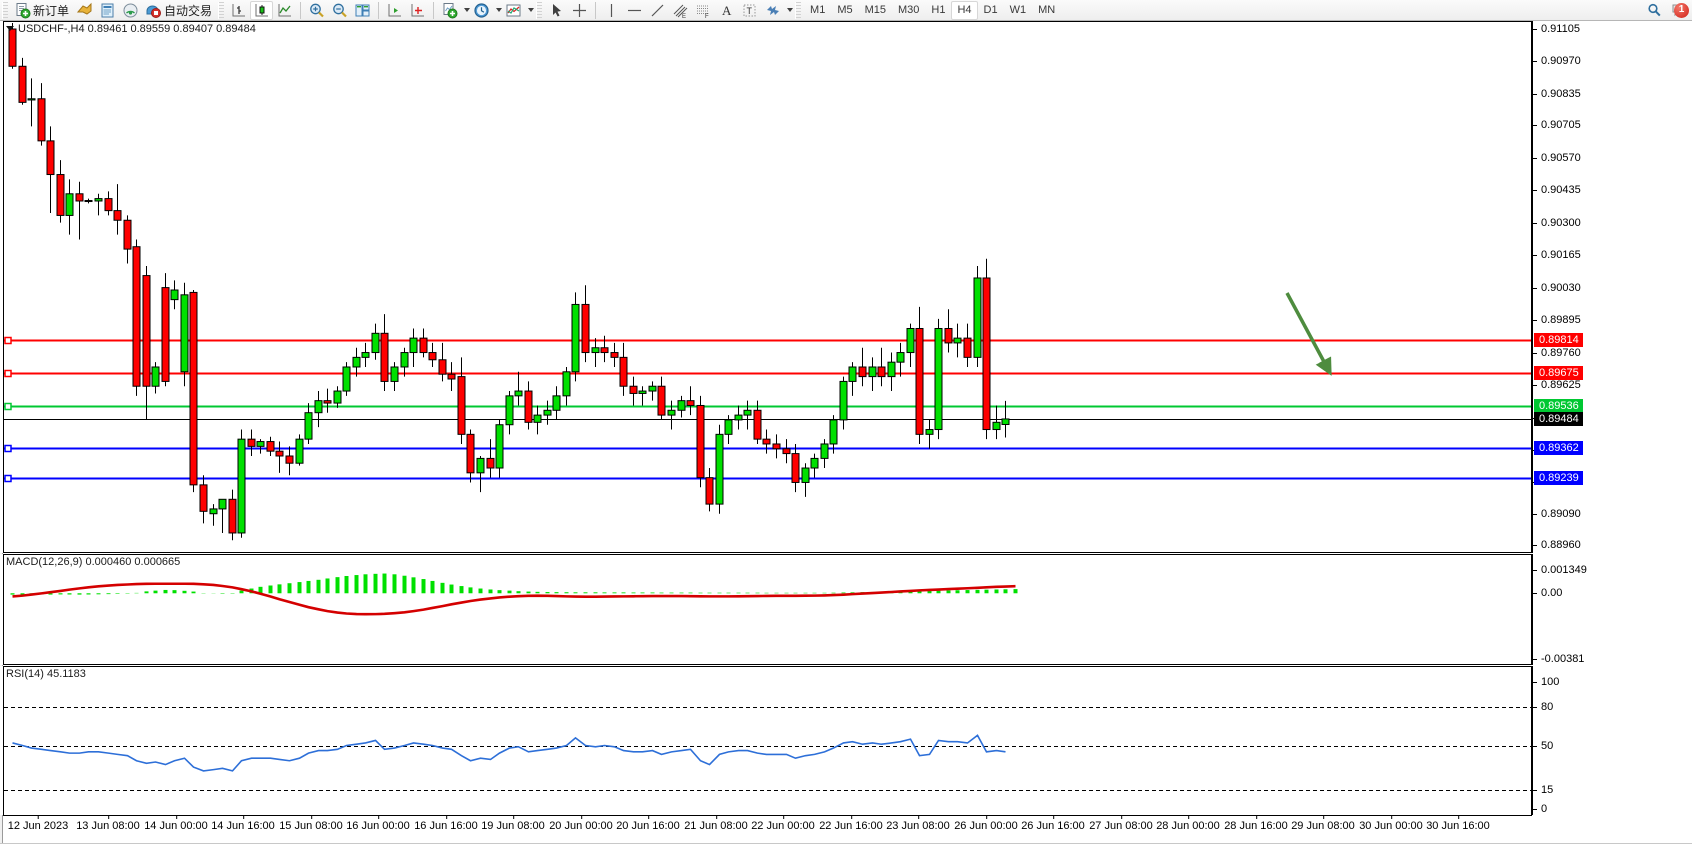 The height and width of the screenshot is (844, 1692). I want to click on zoom-out-icon, so click(339, 10).